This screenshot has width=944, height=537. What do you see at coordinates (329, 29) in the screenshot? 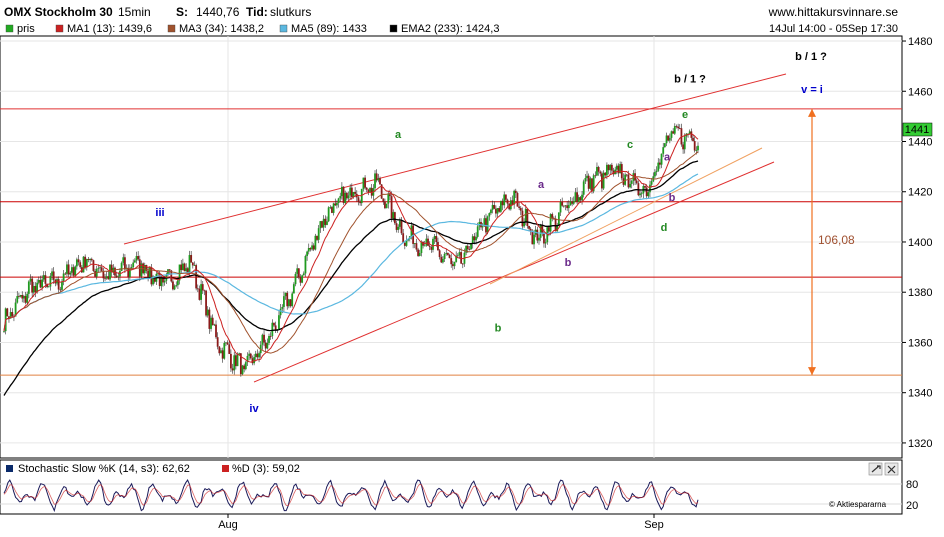
I see `legend-item: MA5 (89): 1433` at bounding box center [329, 29].